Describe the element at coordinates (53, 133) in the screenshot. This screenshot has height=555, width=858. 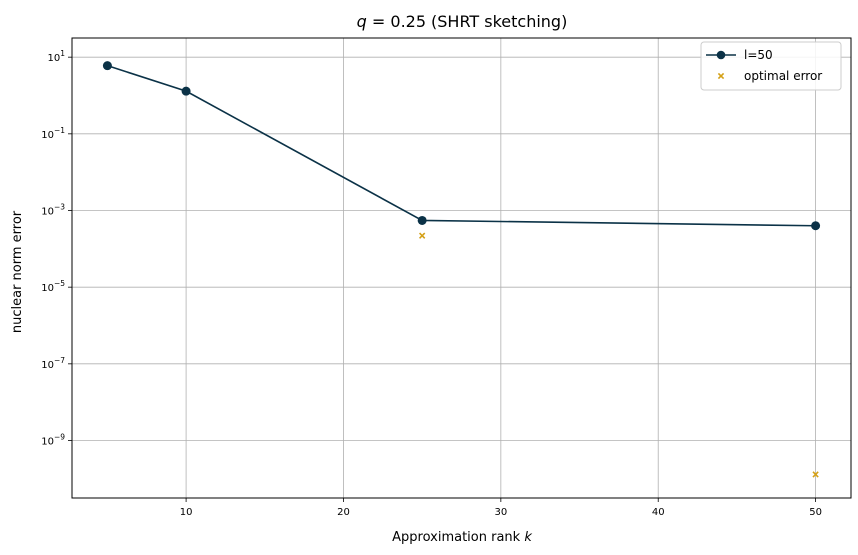
I see `y-tick-label: 10⁻¹` at that location.